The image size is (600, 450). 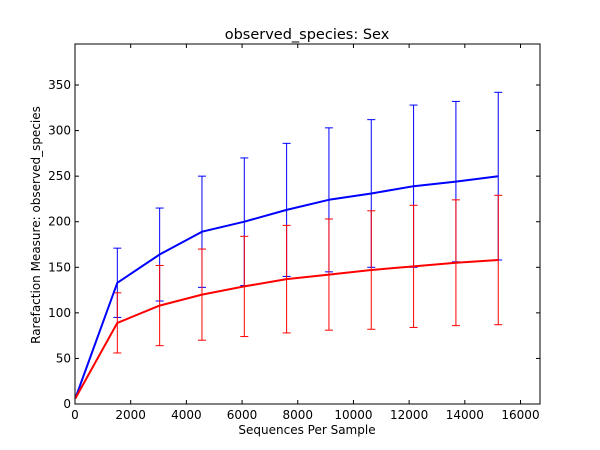 What do you see at coordinates (520, 415) in the screenshot?
I see `x-tick-label: 16000` at bounding box center [520, 415].